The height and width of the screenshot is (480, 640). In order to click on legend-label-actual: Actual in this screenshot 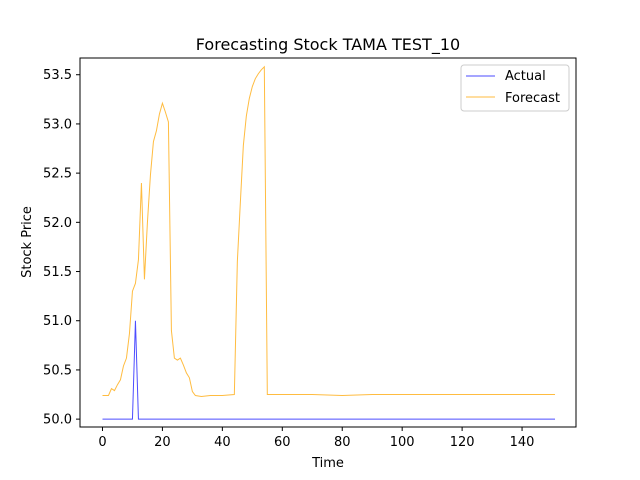, I will do `click(525, 76)`.